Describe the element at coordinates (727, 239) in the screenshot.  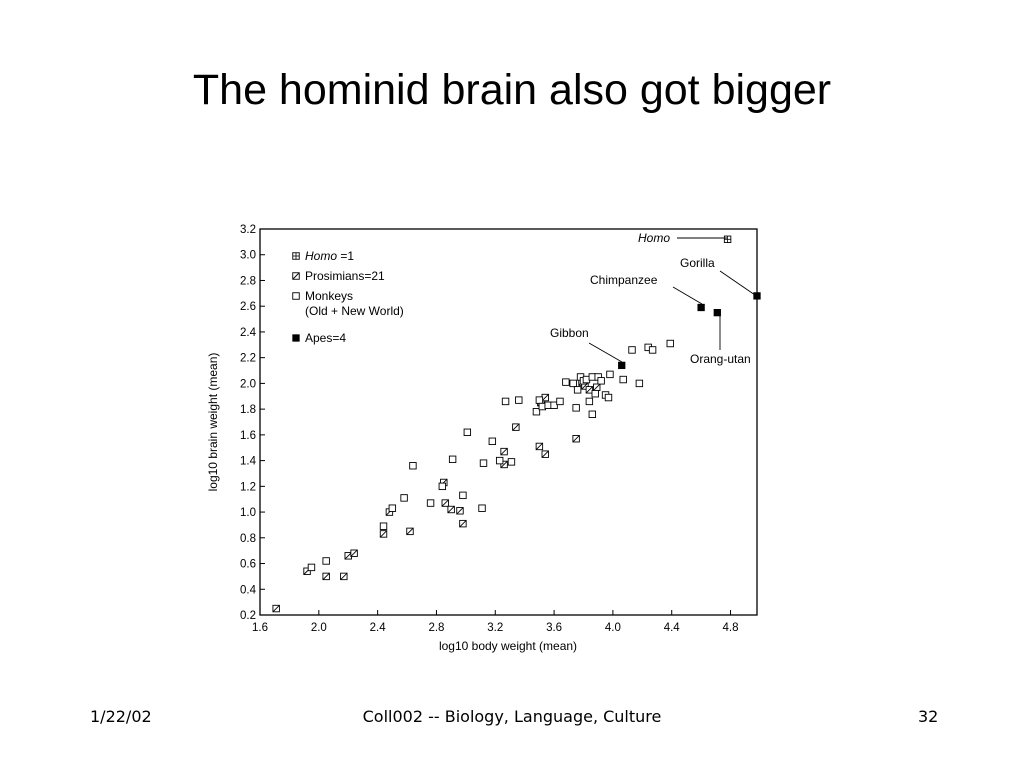
I see `homo-point` at that location.